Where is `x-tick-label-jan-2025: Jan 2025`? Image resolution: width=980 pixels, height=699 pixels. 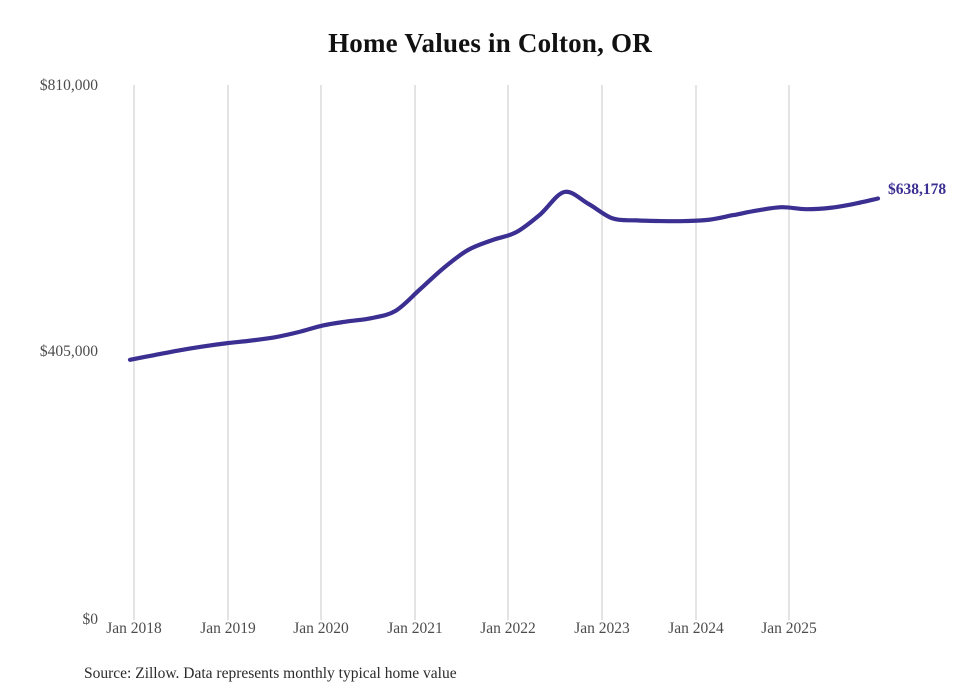 x-tick-label-jan-2025: Jan 2025 is located at coordinates (789, 628).